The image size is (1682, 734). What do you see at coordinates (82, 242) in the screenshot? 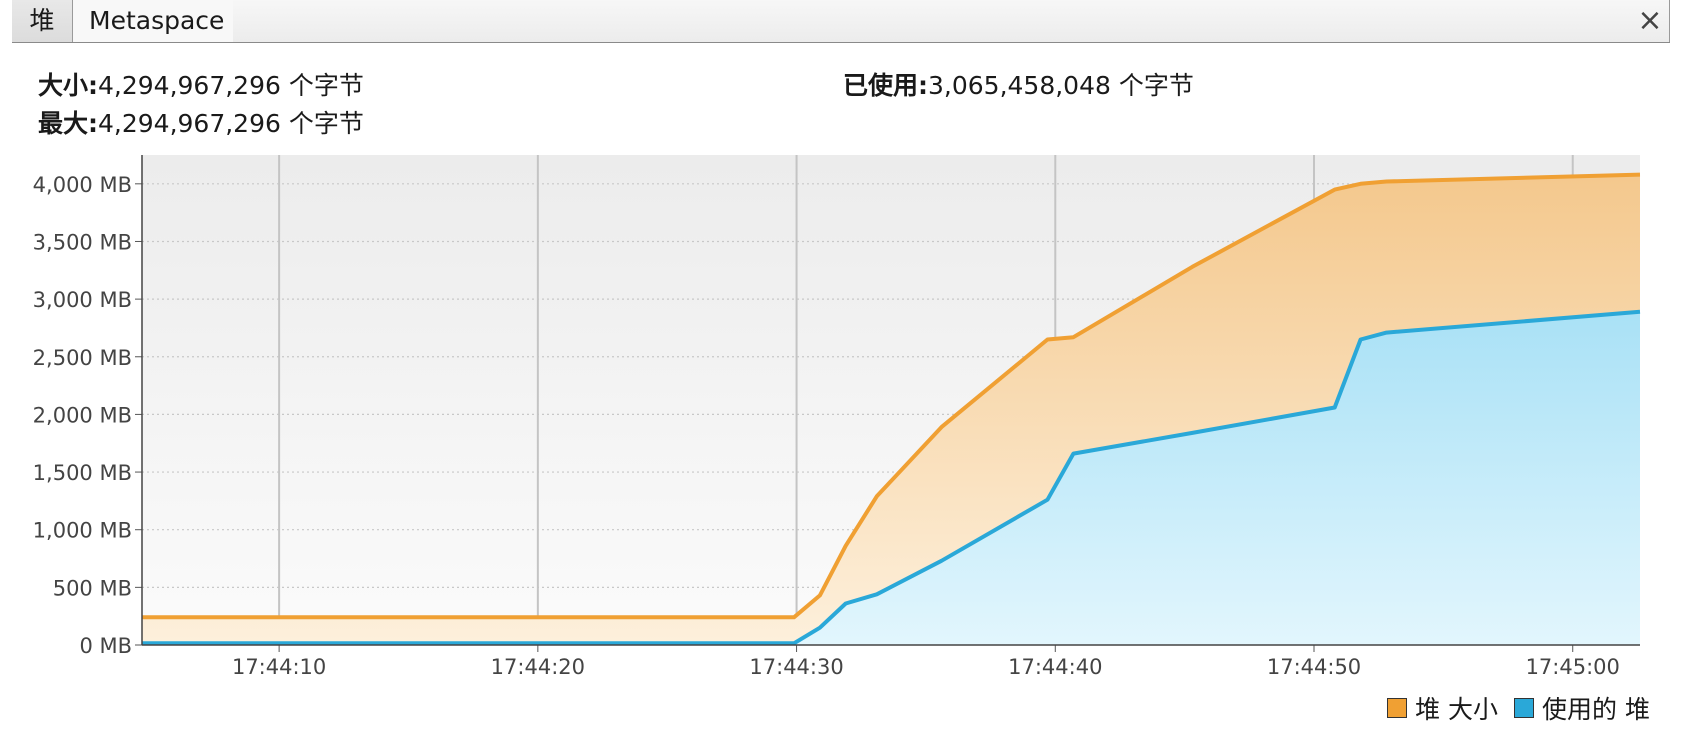
I see `y-tick-label: 3,500 MB` at bounding box center [82, 242].